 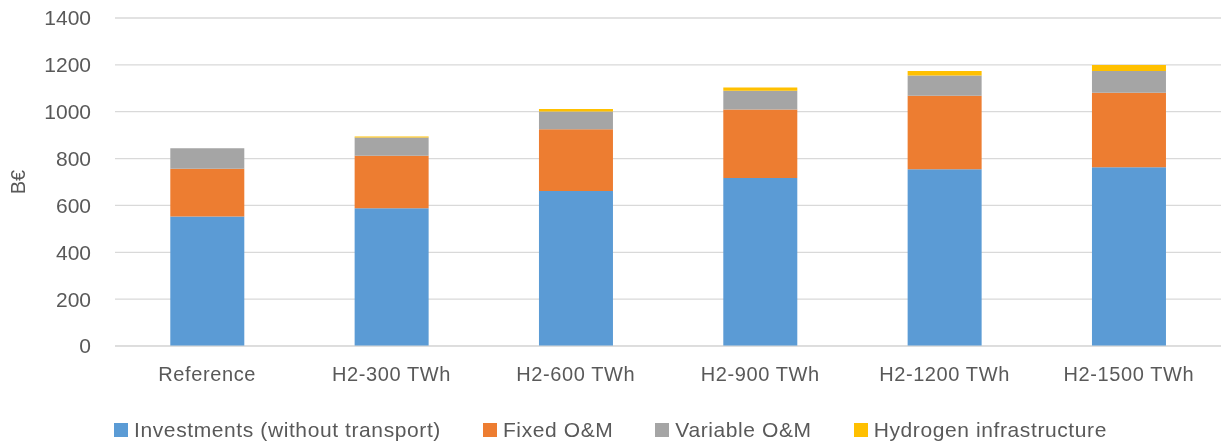 What do you see at coordinates (391, 374) in the screenshot?
I see `x-tick-label: H2-300 TWh` at bounding box center [391, 374].